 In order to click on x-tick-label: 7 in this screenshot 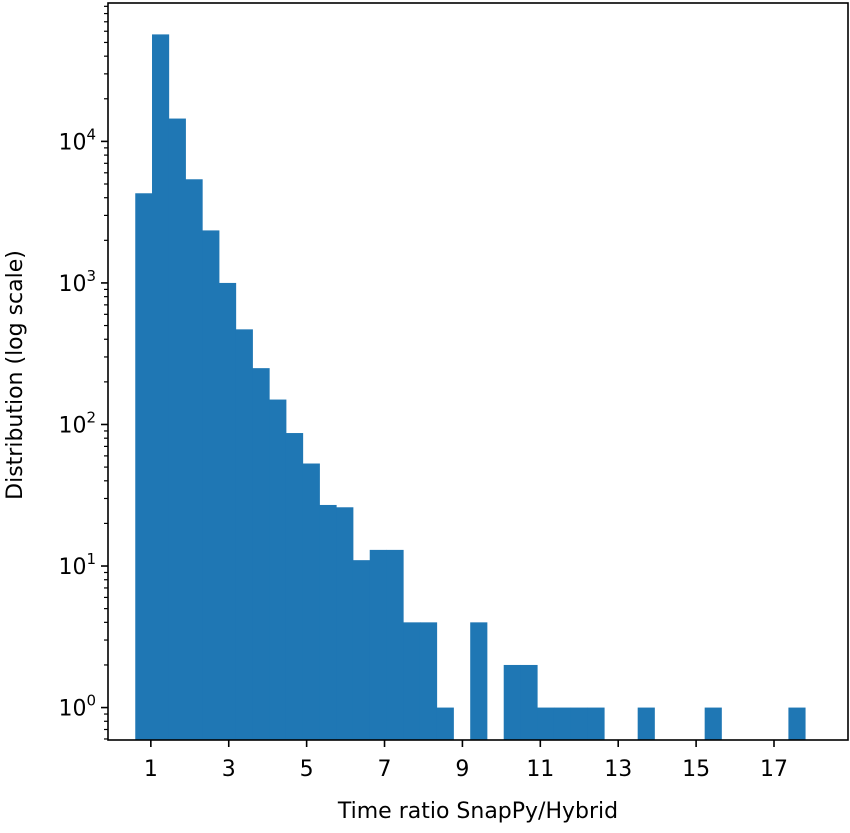, I will do `click(385, 769)`.